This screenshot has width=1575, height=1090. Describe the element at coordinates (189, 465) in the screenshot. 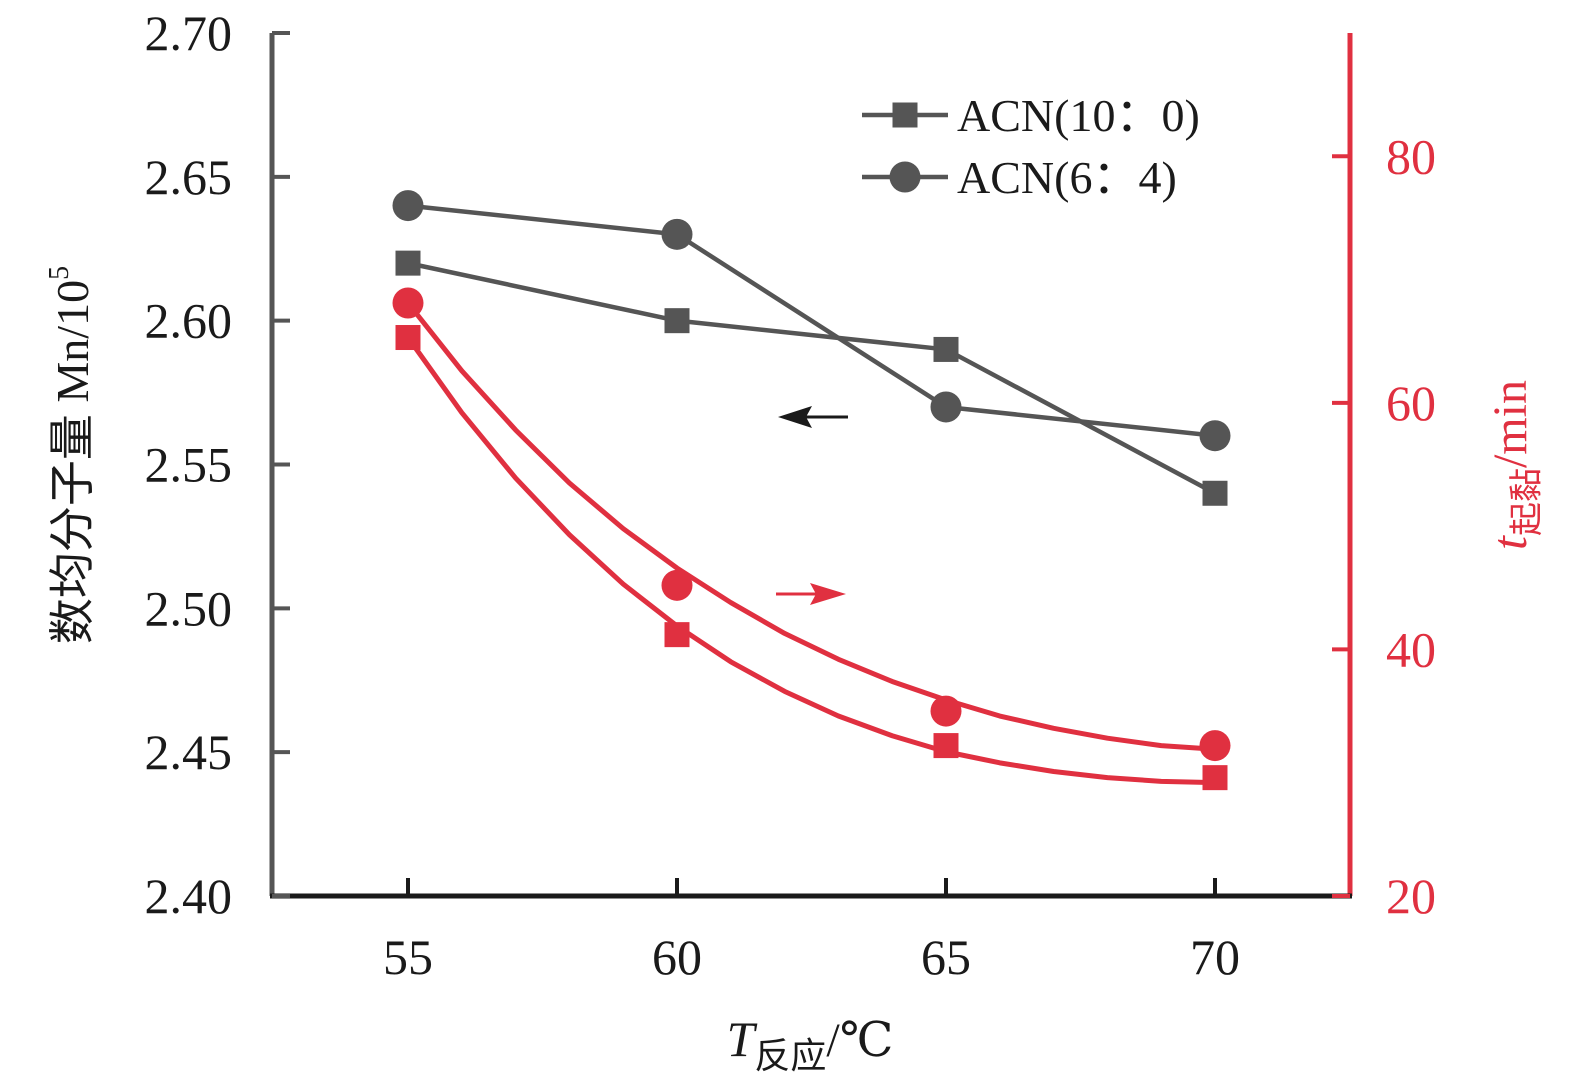

I see `y-left-tick-label: 2.55` at that location.